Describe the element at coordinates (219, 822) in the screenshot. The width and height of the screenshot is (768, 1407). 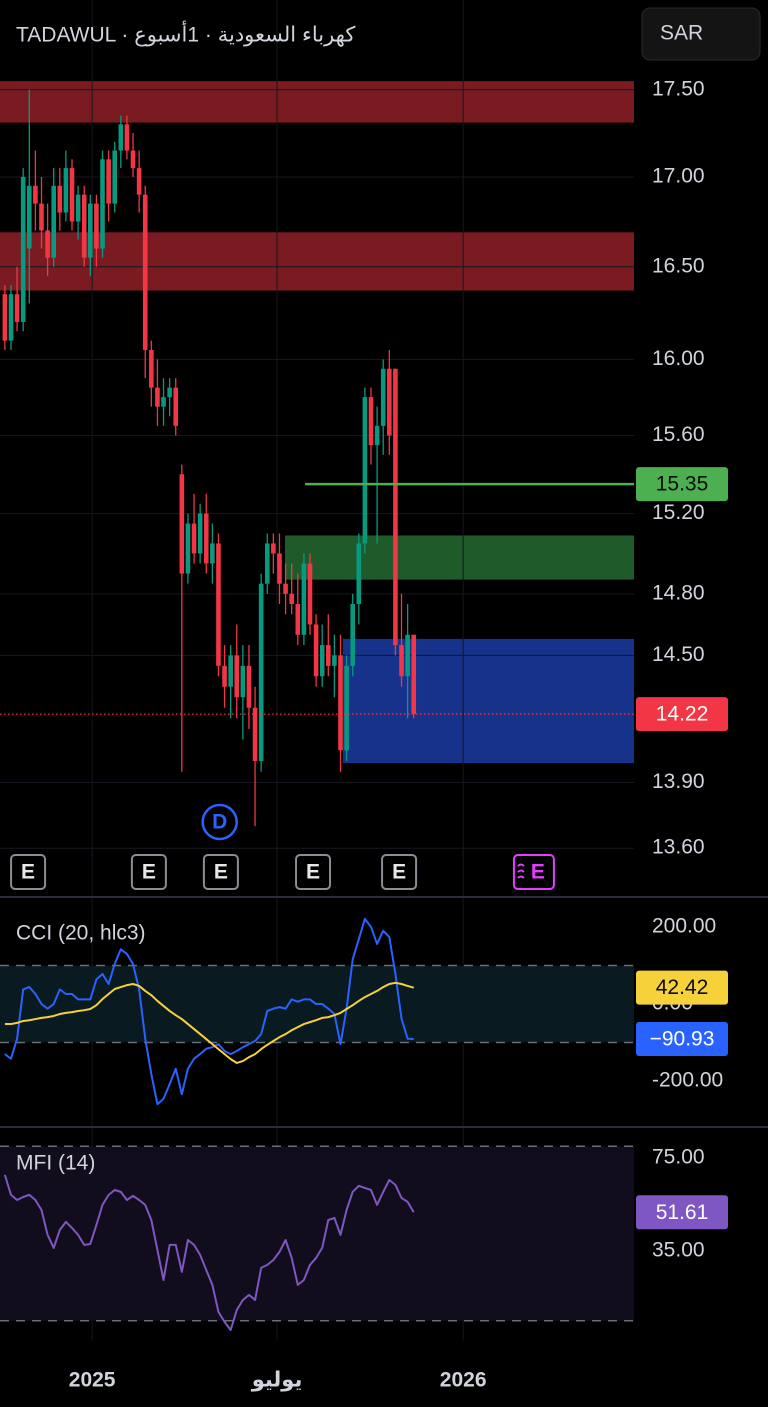
I see `dividend-marker` at that location.